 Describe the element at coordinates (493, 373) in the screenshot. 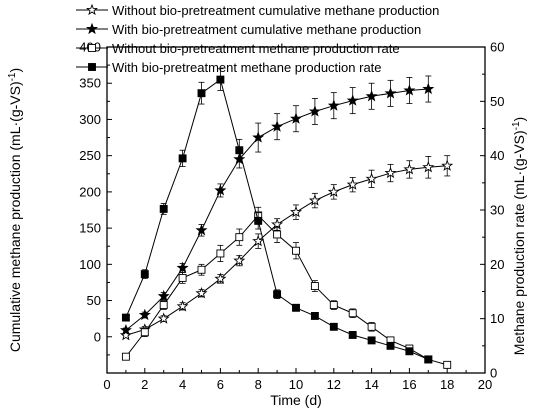

I see `y-right-tick-label: 0` at that location.